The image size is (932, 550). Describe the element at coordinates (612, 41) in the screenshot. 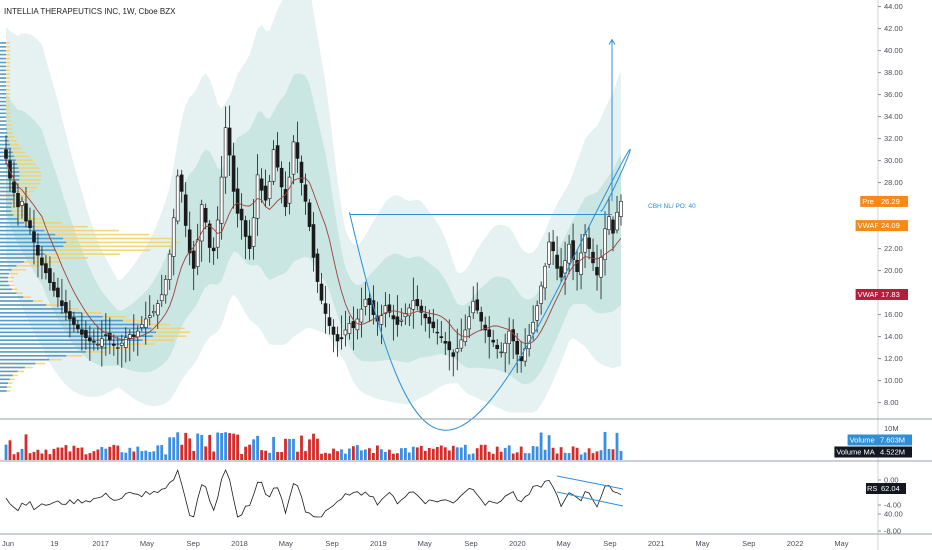

I see `target-arrow-head` at that location.